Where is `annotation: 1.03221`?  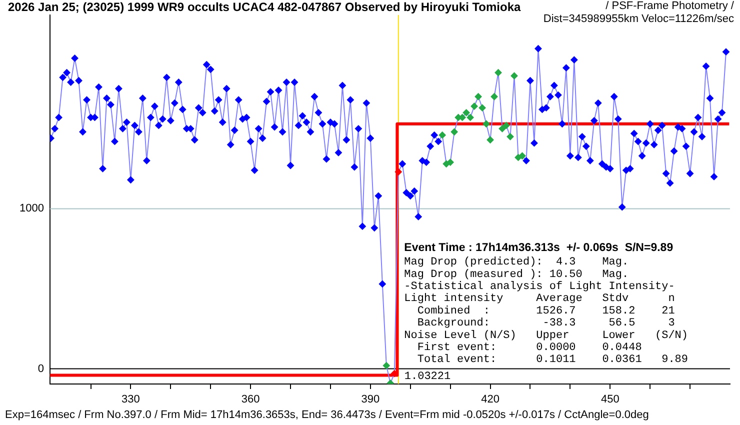
annotation: 1.03221 is located at coordinates (427, 377).